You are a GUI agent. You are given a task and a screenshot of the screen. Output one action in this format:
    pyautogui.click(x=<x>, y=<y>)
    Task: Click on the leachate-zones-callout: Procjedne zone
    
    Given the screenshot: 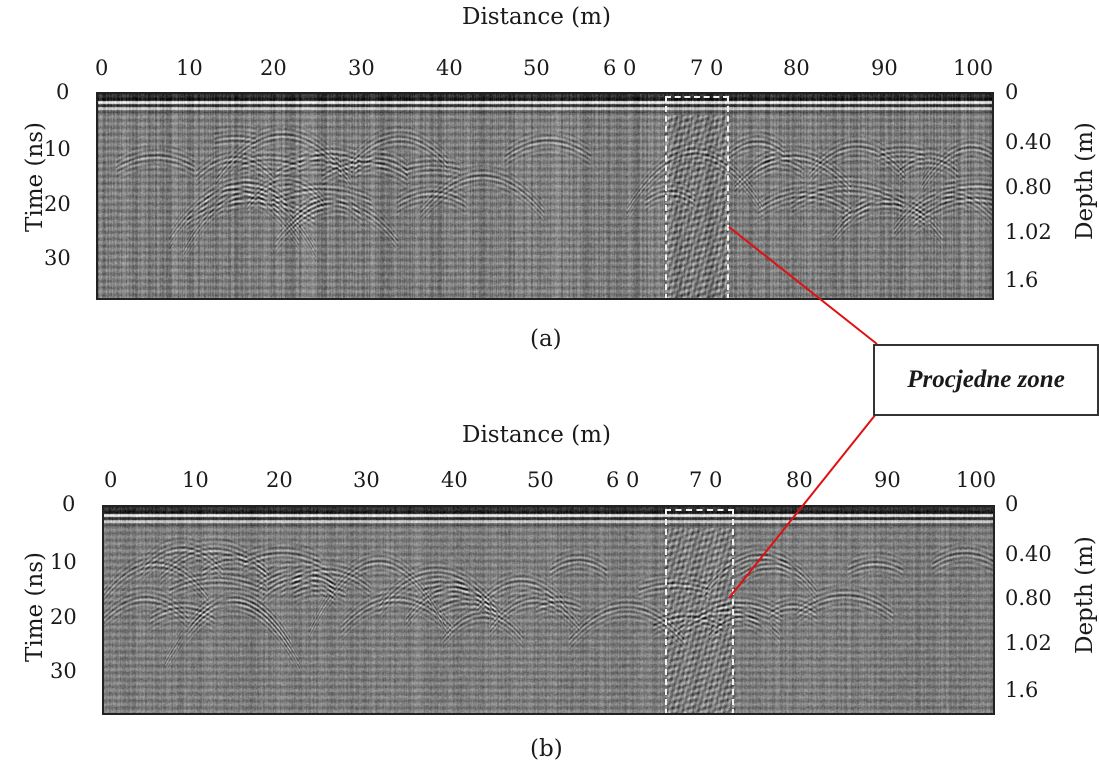 What is the action you would take?
    pyautogui.click(x=986, y=380)
    